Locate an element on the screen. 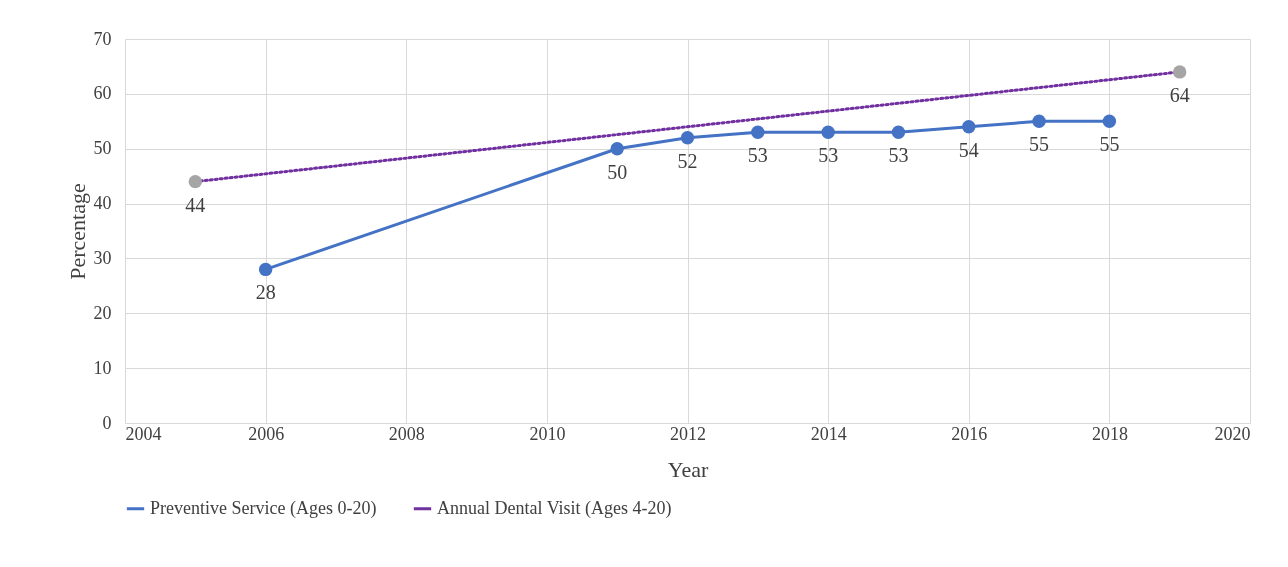 The image size is (1288, 567). data-label: 44 is located at coordinates (195, 204).